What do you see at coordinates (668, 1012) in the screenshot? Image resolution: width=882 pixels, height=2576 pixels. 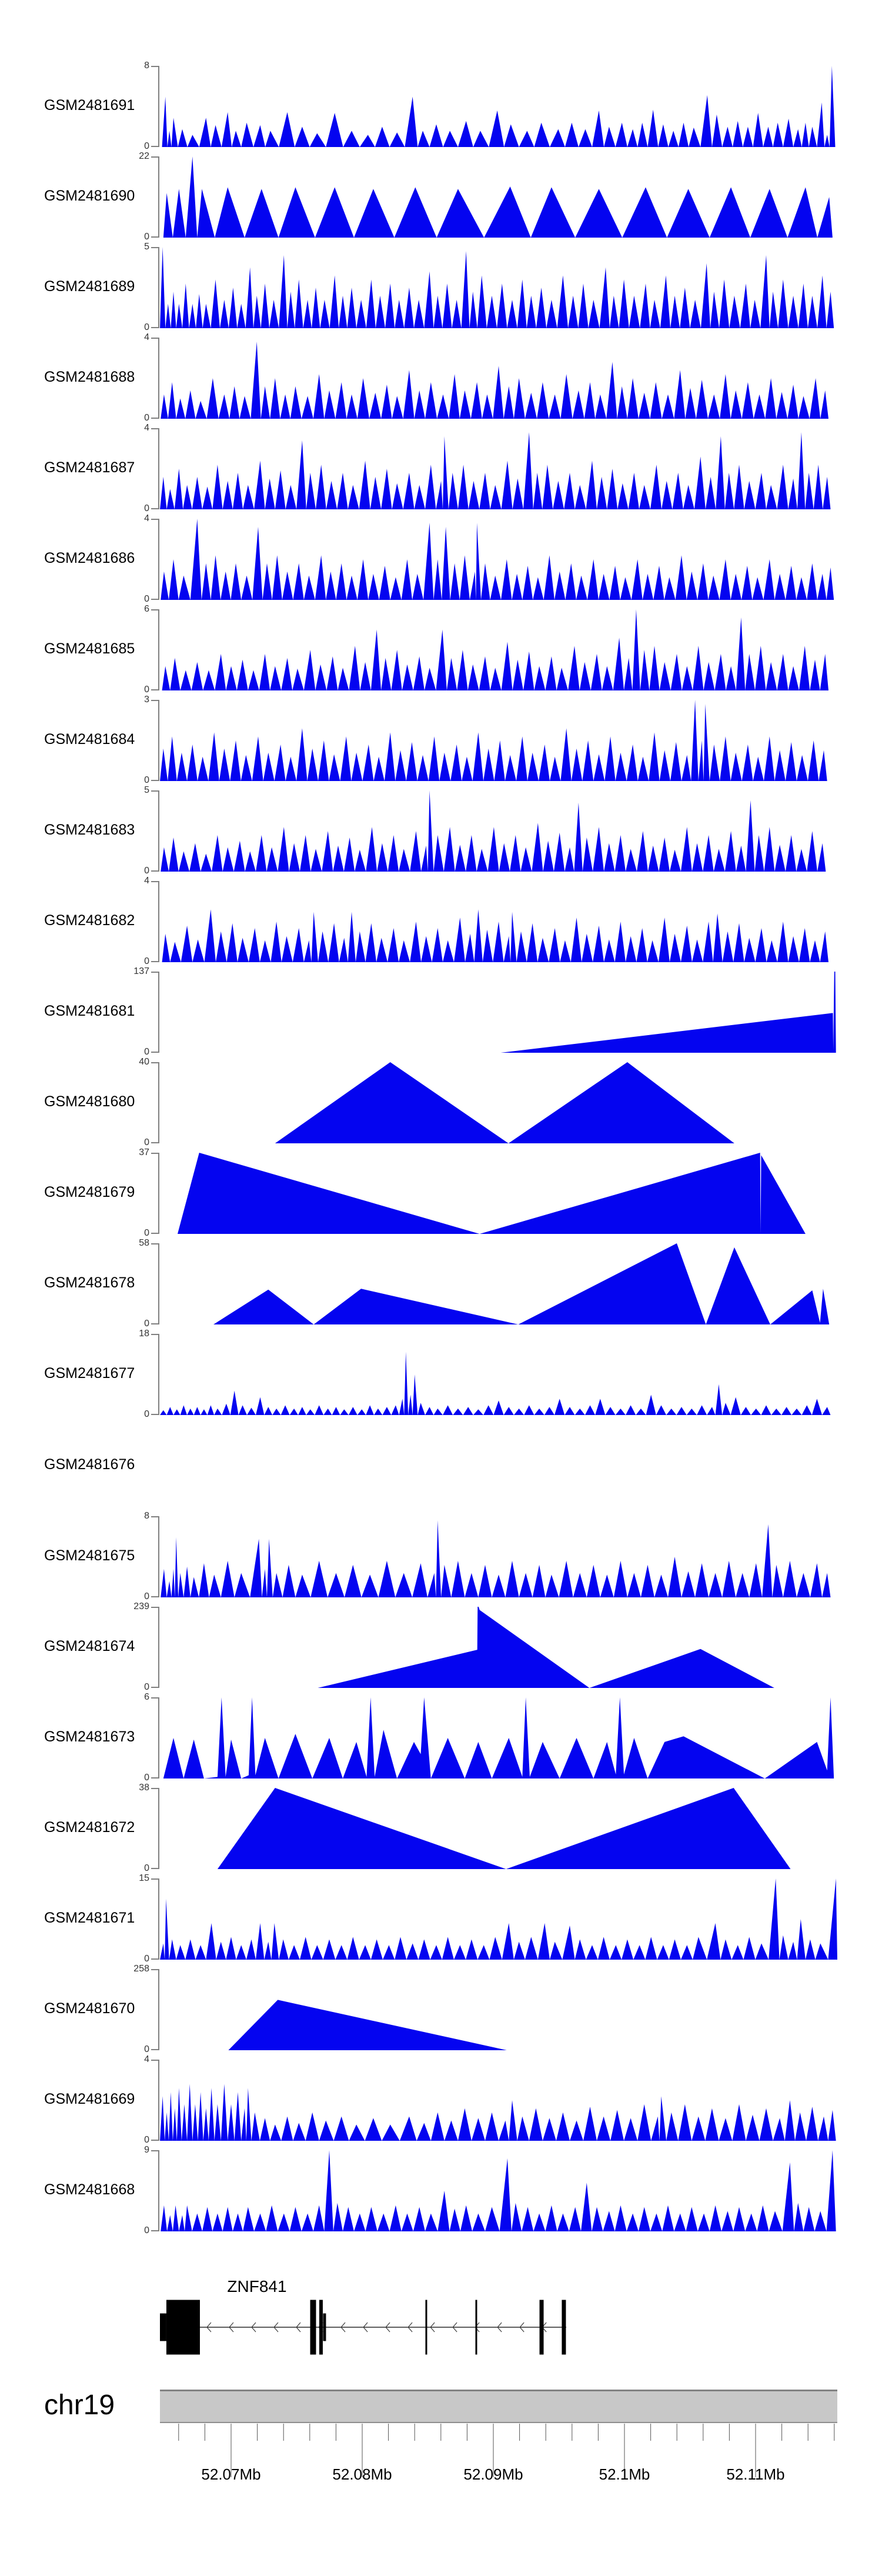 I see `coverage-area-GSM2481681` at bounding box center [668, 1012].